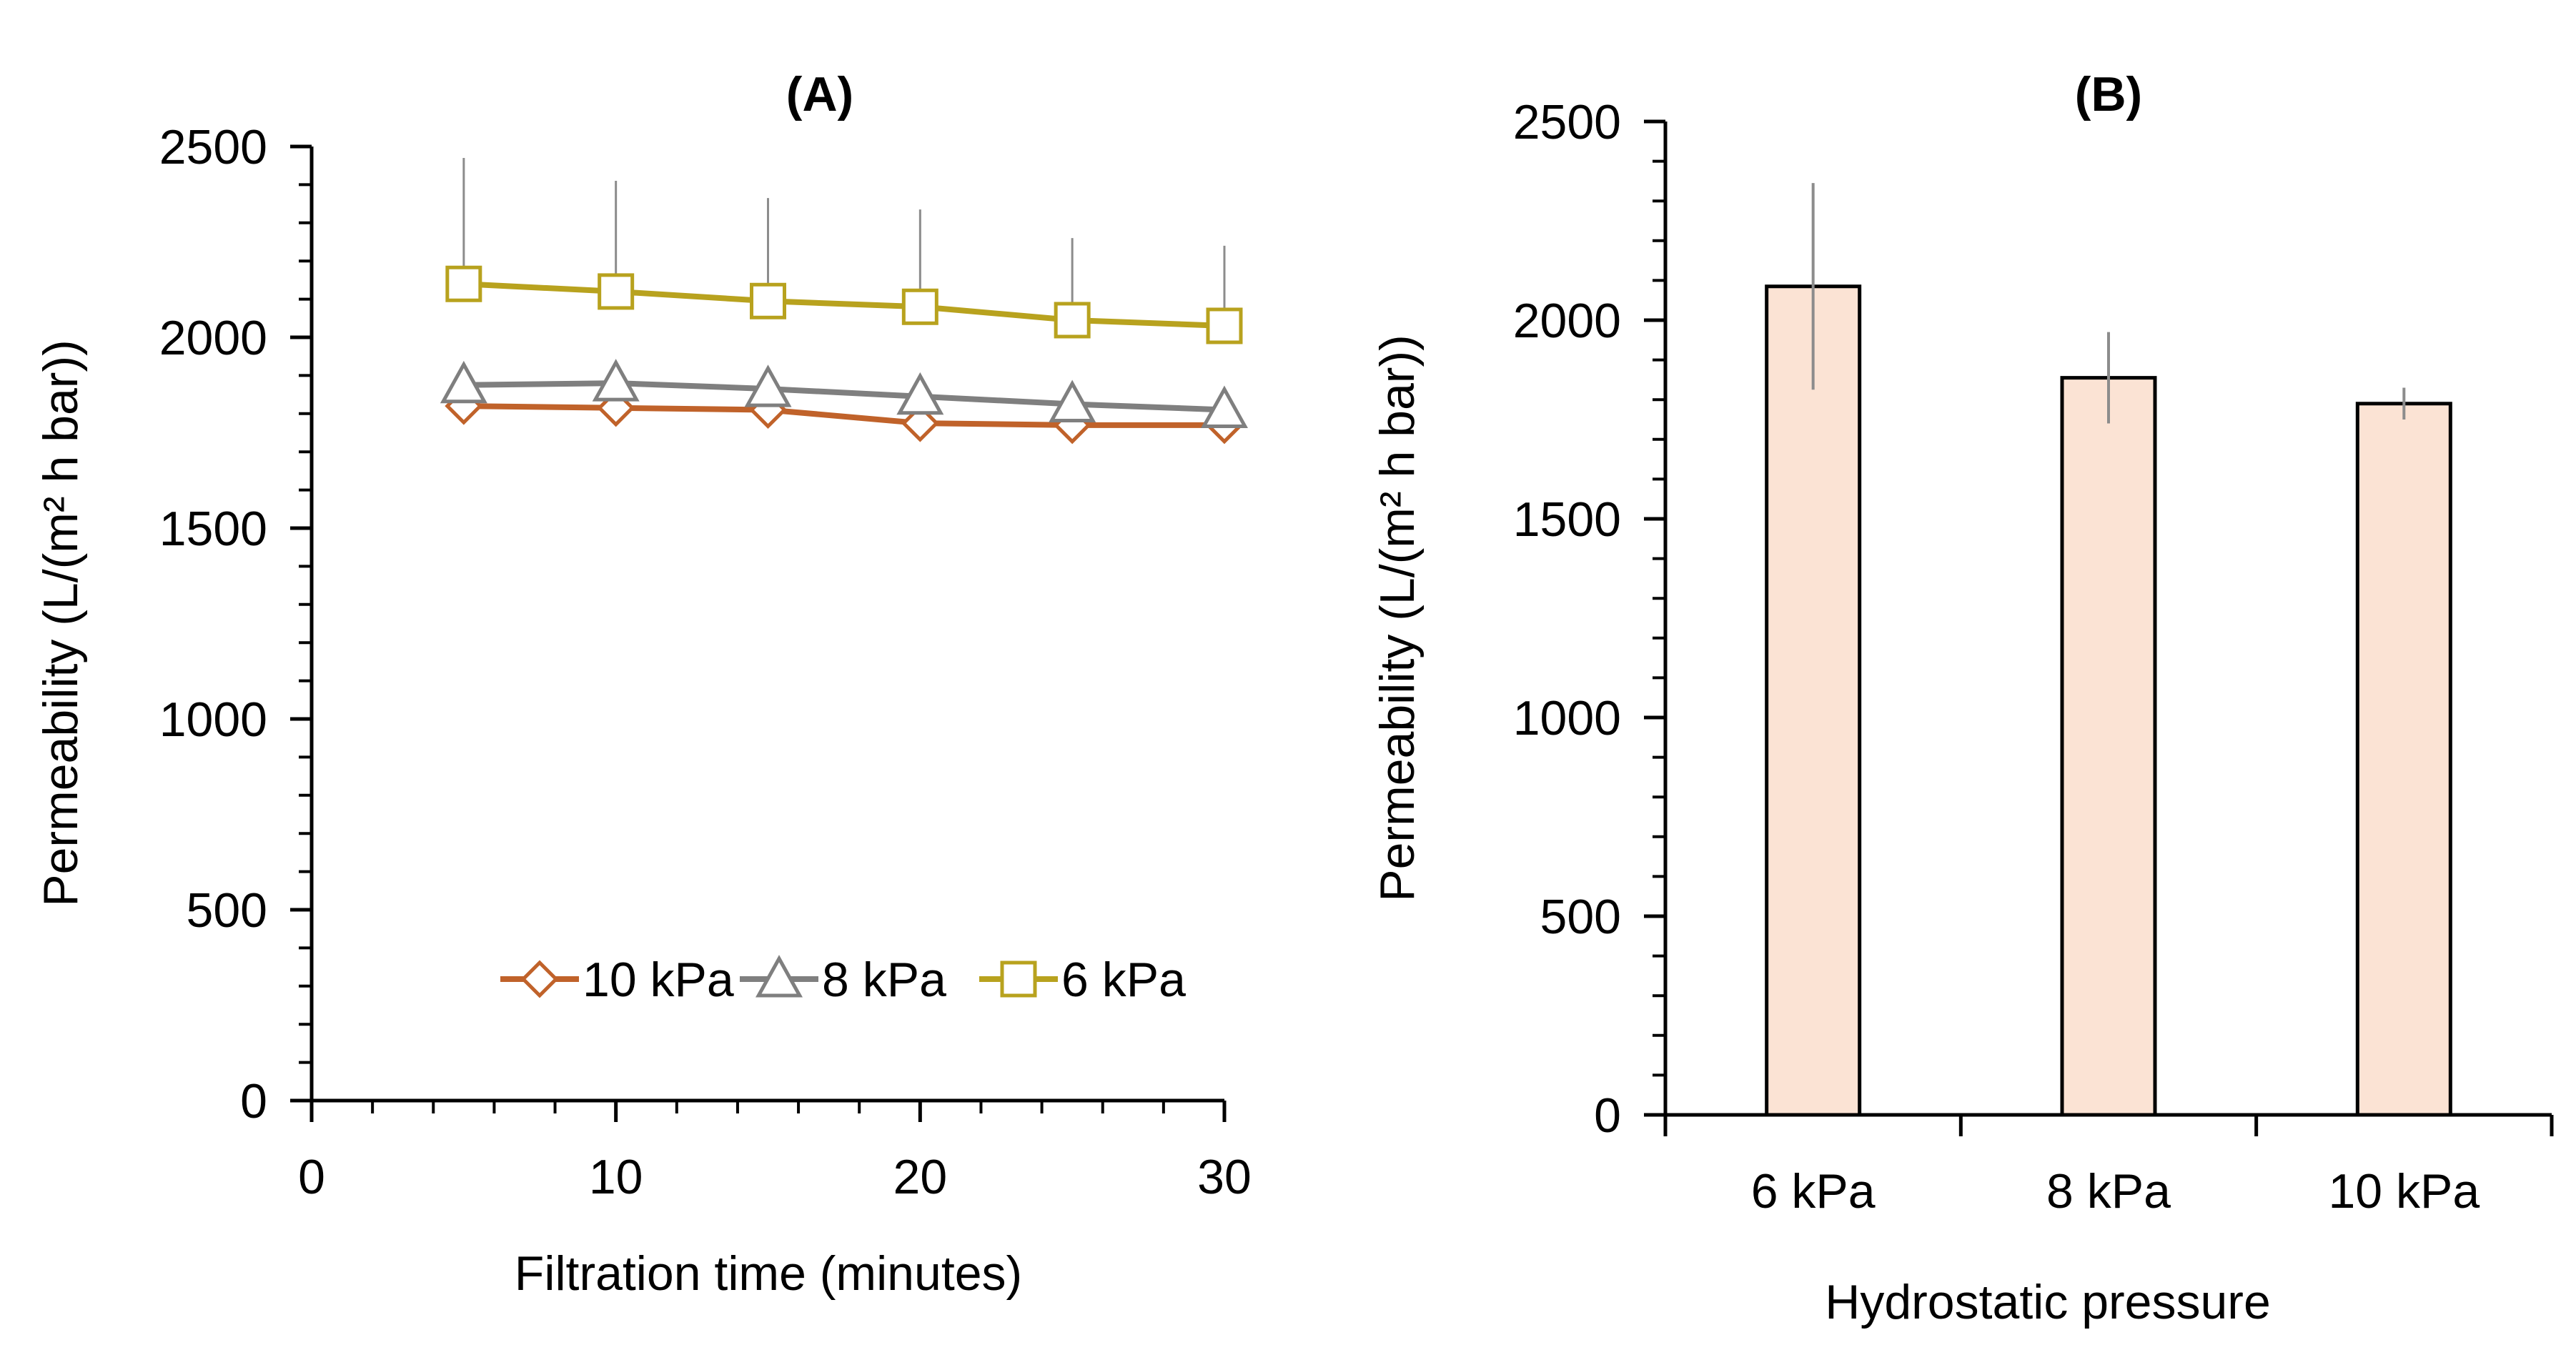  What do you see at coordinates (1814, 1191) in the screenshot?
I see `chart-b-category-label: 6 kPa` at bounding box center [1814, 1191].